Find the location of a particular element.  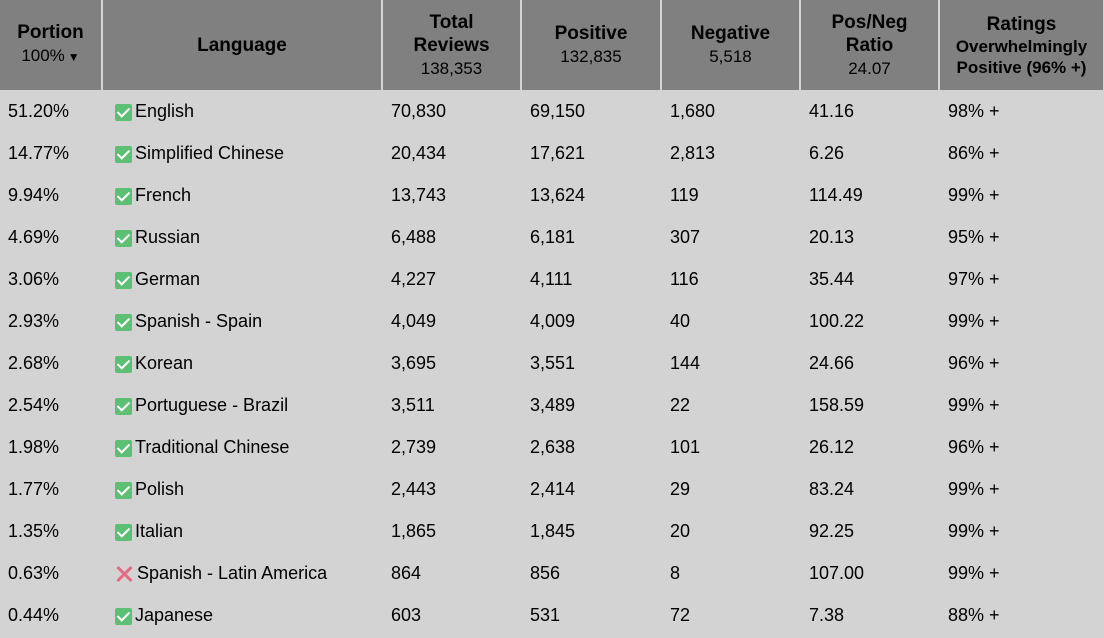

total-reviews-cell: 6,488 is located at coordinates (414, 236).